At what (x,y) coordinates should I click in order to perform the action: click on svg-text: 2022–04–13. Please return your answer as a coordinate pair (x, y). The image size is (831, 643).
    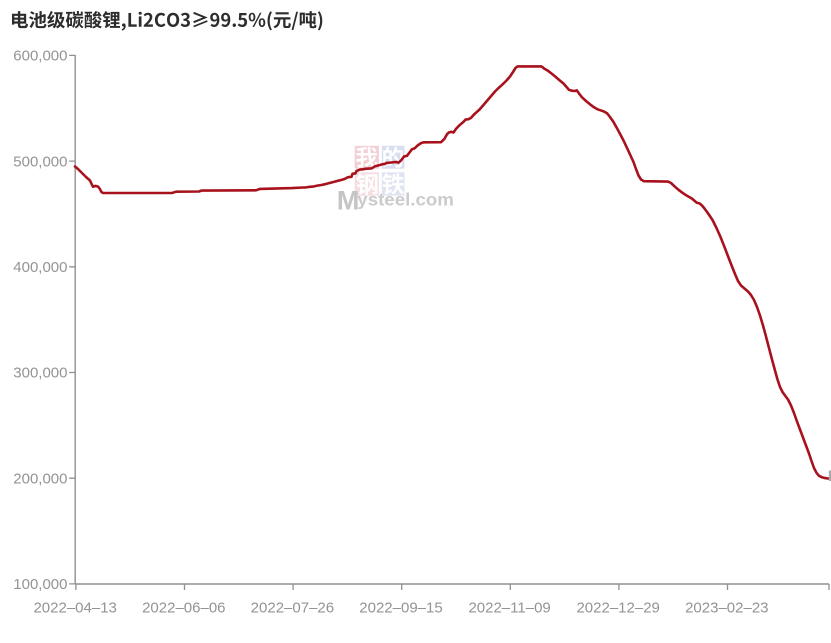
    Looking at the image, I should click on (74, 608).